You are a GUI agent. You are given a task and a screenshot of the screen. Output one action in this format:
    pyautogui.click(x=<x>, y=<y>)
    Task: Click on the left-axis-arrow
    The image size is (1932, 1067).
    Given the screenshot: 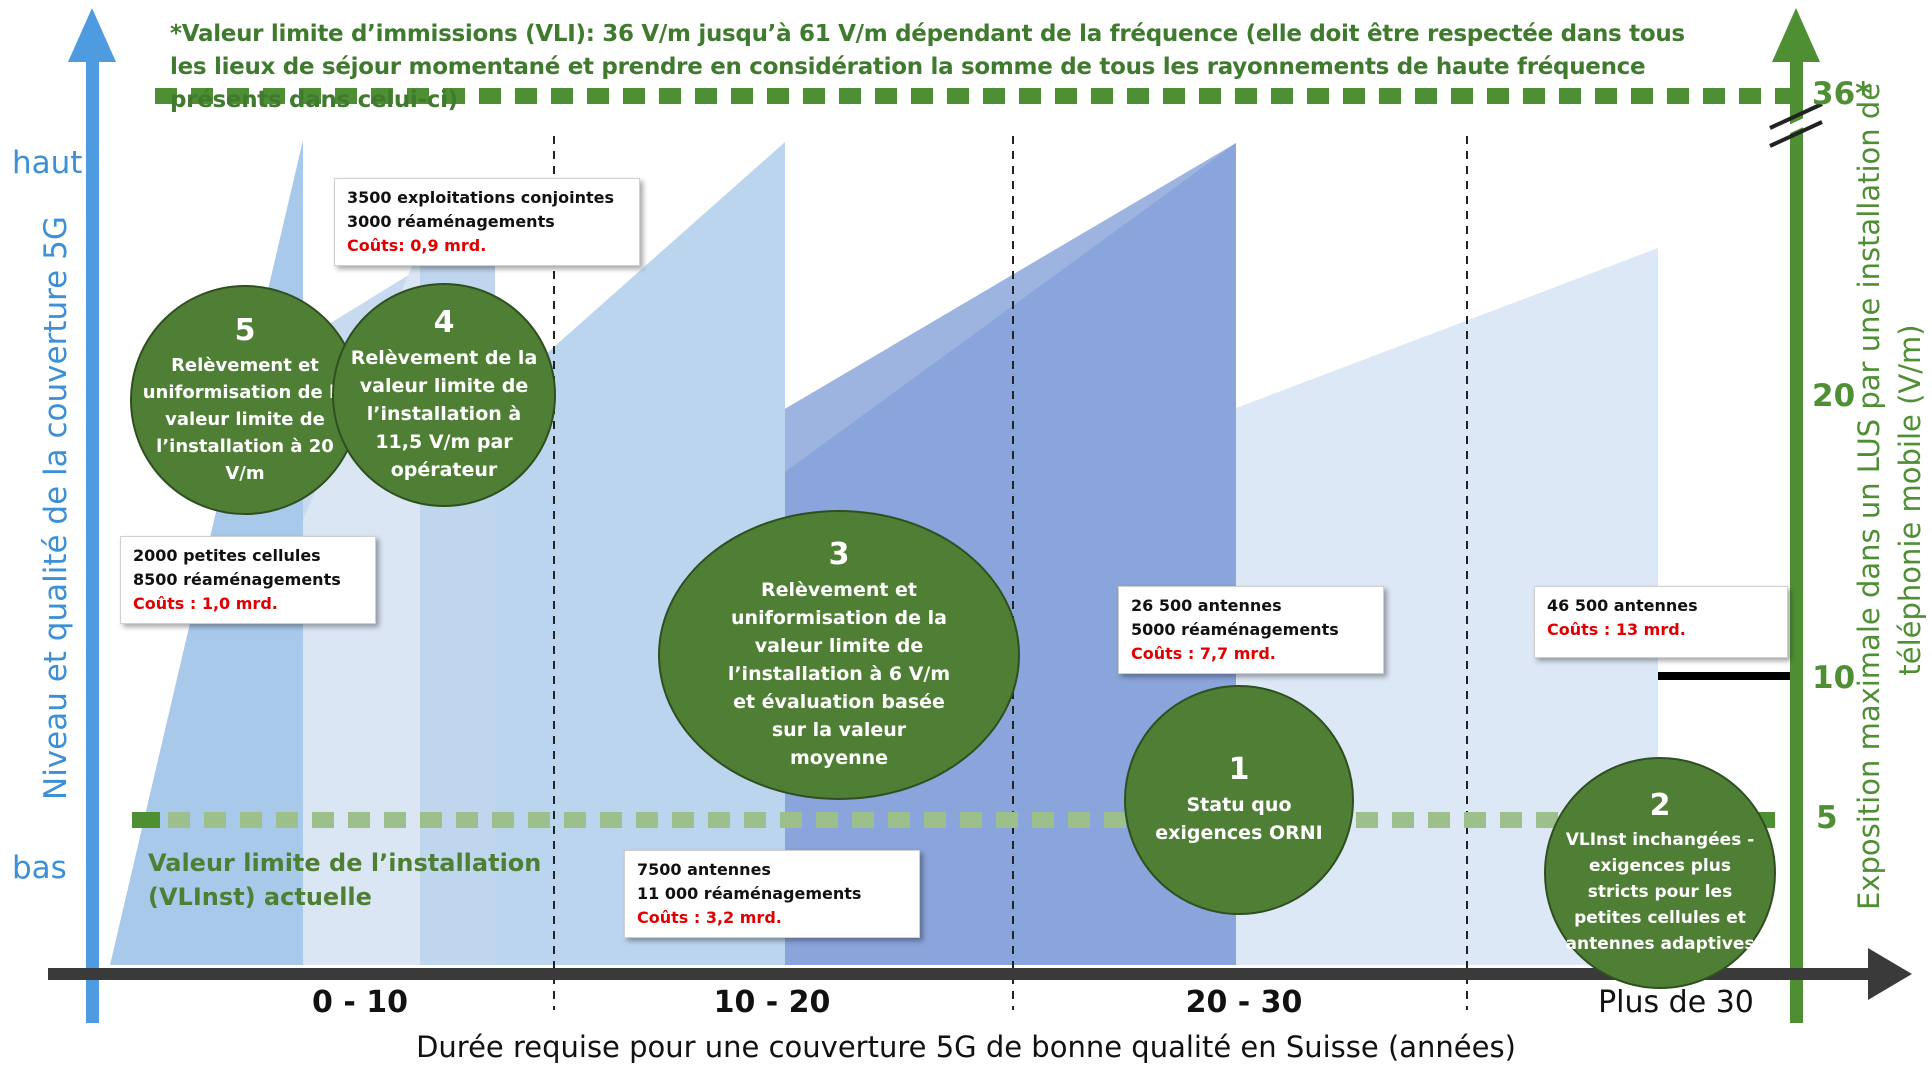 What is the action you would take?
    pyautogui.click(x=92, y=35)
    